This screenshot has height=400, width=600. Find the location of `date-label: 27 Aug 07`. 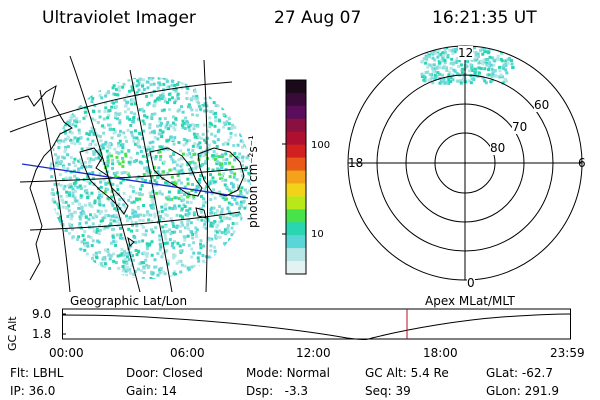

date-label: 27 Aug 07 is located at coordinates (318, 18).